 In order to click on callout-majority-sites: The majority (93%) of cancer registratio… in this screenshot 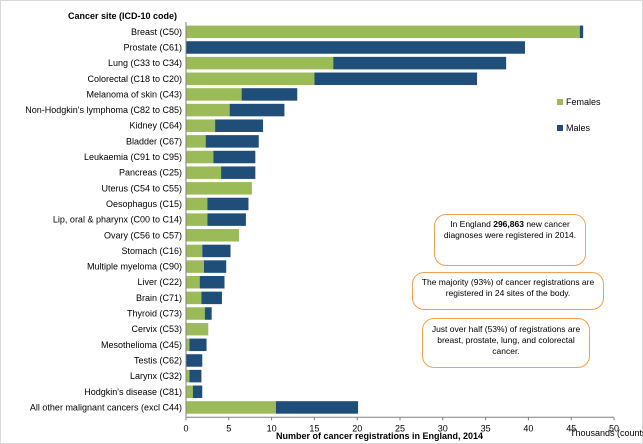, I will do `click(508, 291)`.